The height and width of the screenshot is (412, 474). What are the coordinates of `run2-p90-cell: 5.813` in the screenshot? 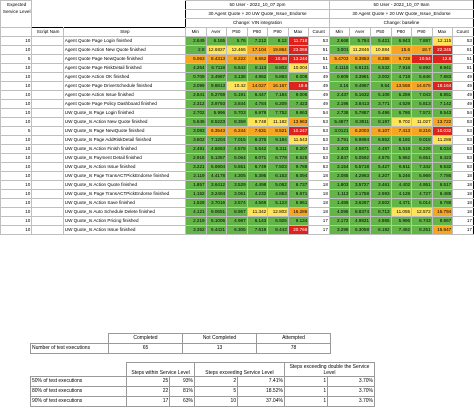 It's located at (422, 104).